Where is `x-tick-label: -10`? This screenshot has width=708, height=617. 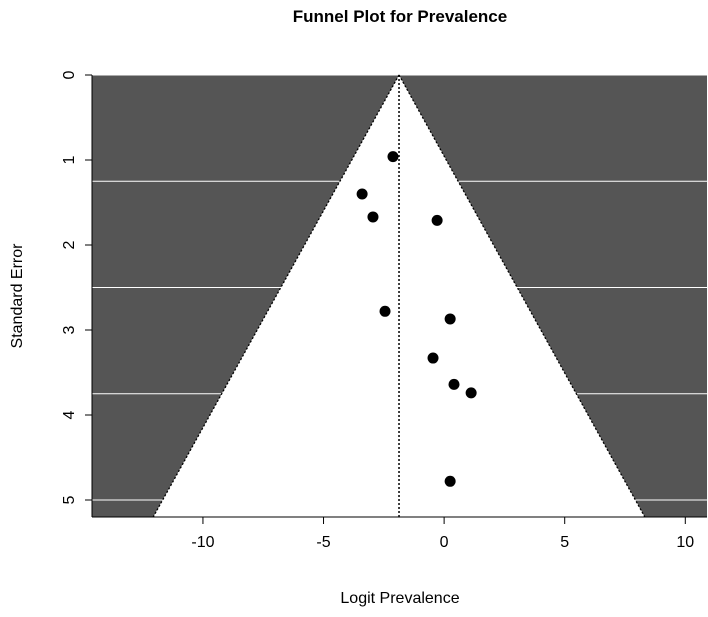
x-tick-label: -10 is located at coordinates (202, 542).